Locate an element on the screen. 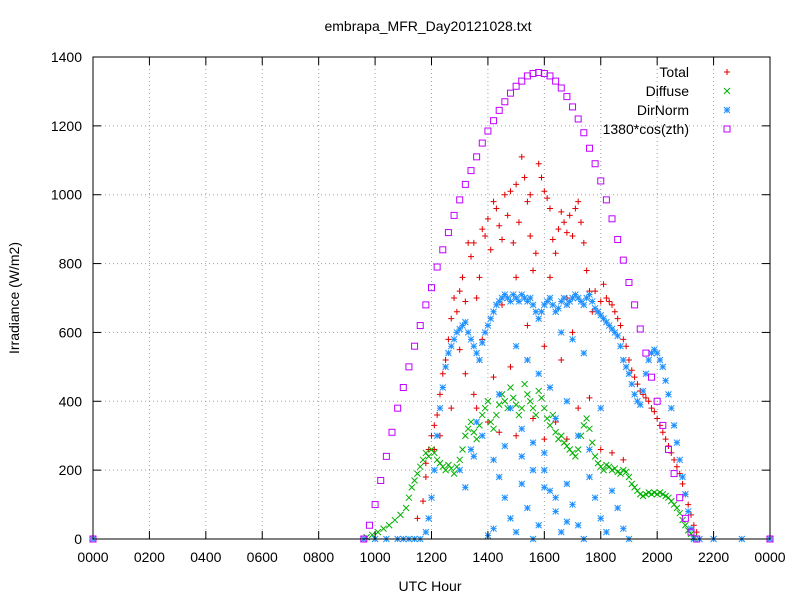  legend-entry-label: 1380*cos(zth) is located at coordinates (646, 129).